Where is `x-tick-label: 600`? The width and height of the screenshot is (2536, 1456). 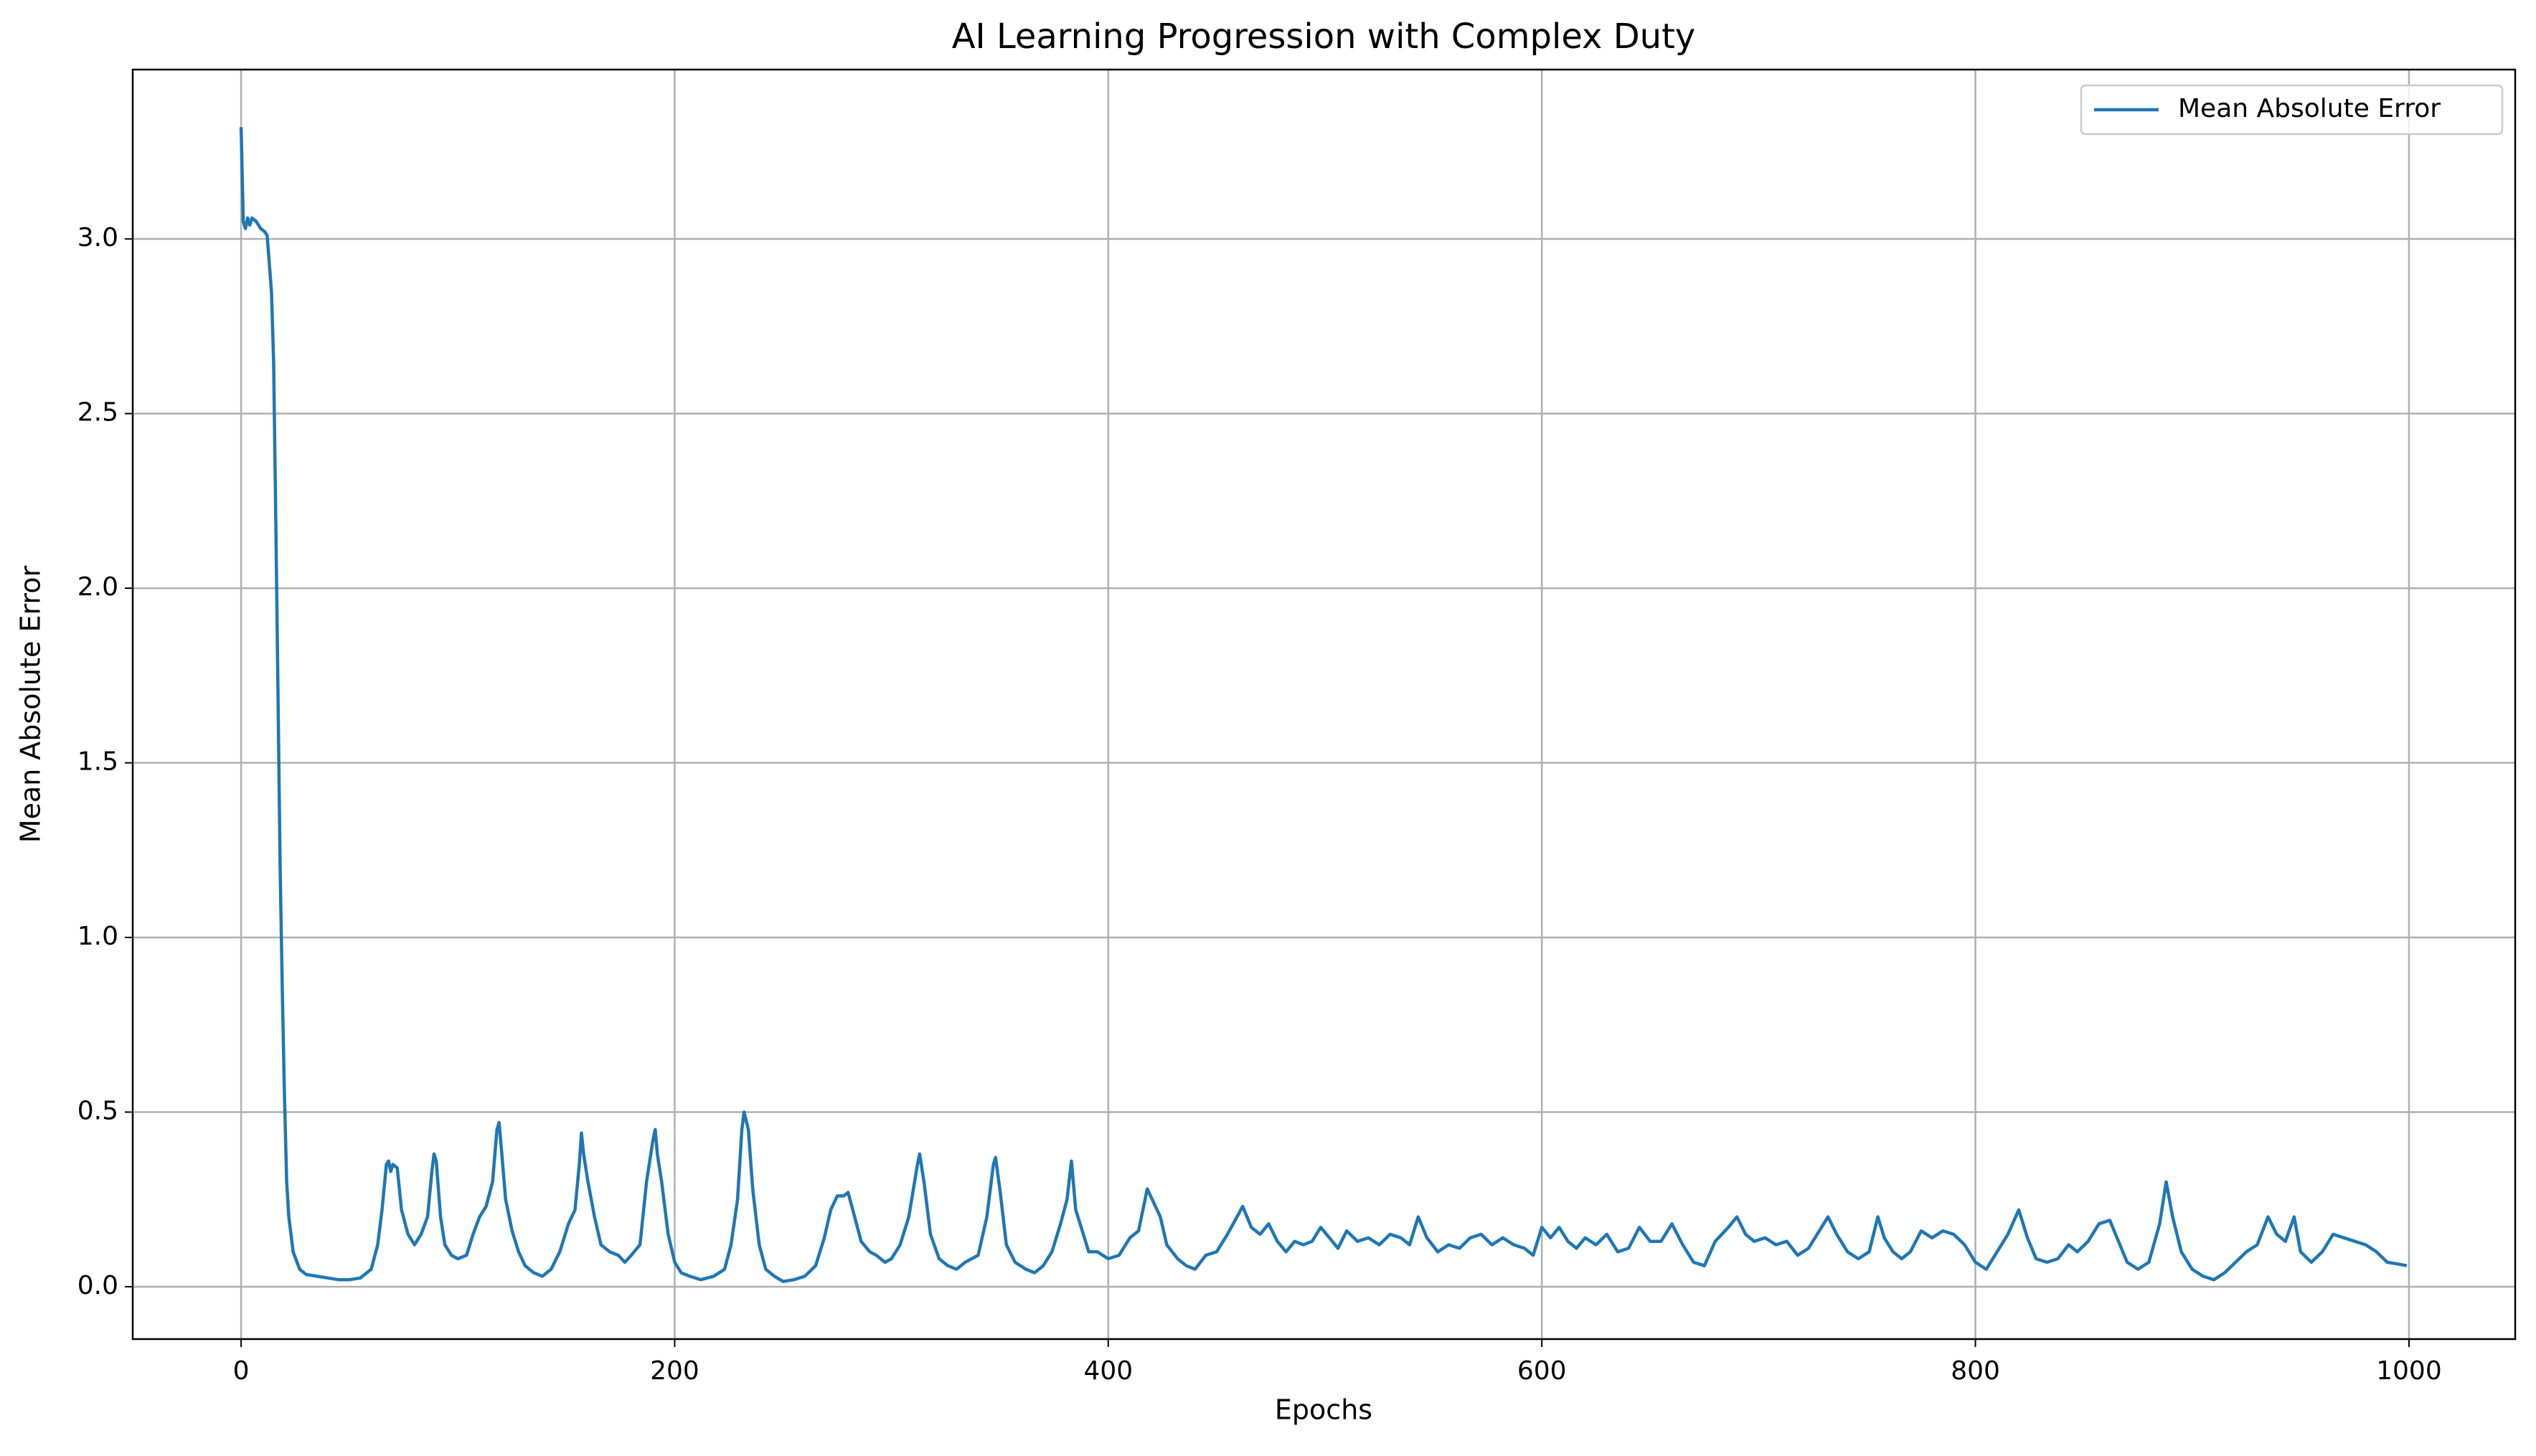 x-tick-label: 600 is located at coordinates (1542, 1371).